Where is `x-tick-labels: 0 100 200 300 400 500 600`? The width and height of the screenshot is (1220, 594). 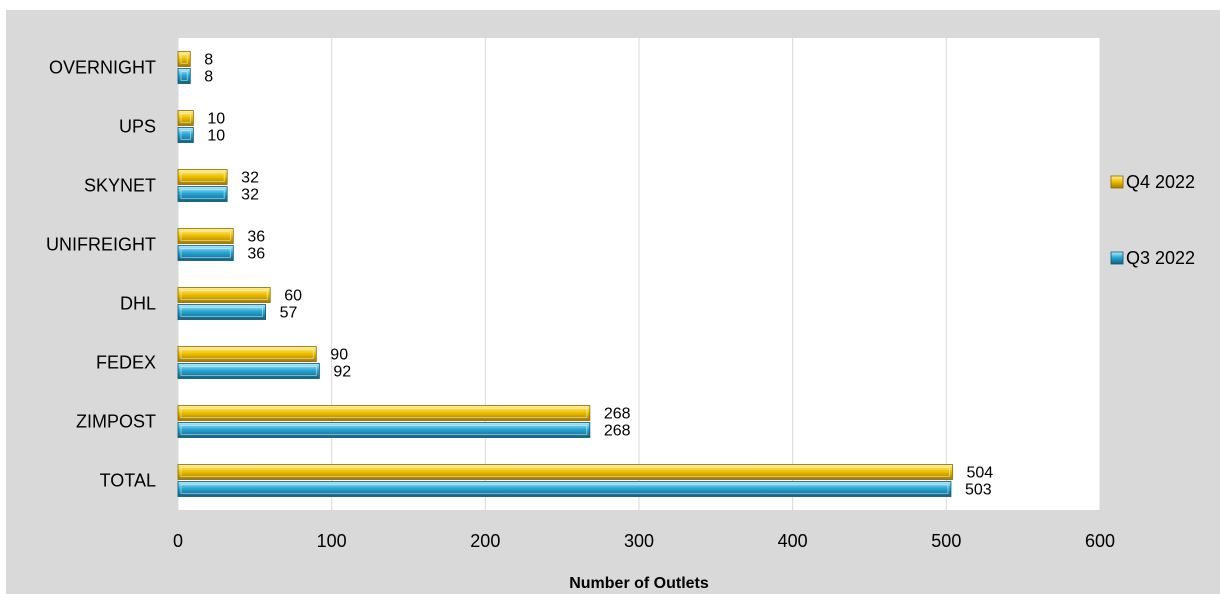 x-tick-labels: 0 100 200 300 400 500 600 is located at coordinates (644, 541).